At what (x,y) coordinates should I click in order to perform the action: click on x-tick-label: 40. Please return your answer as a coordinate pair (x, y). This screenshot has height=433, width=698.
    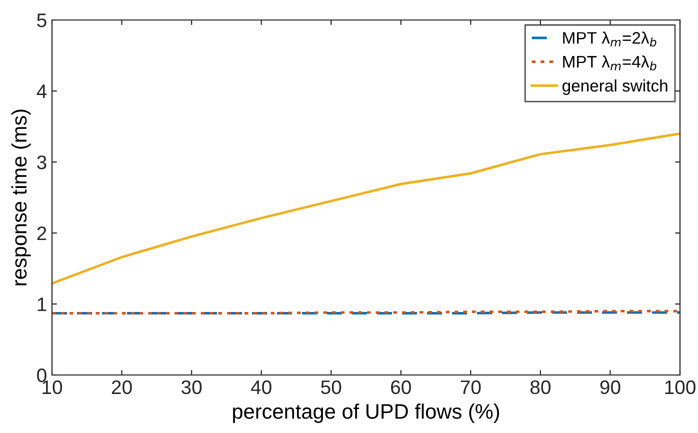
    Looking at the image, I should click on (261, 387).